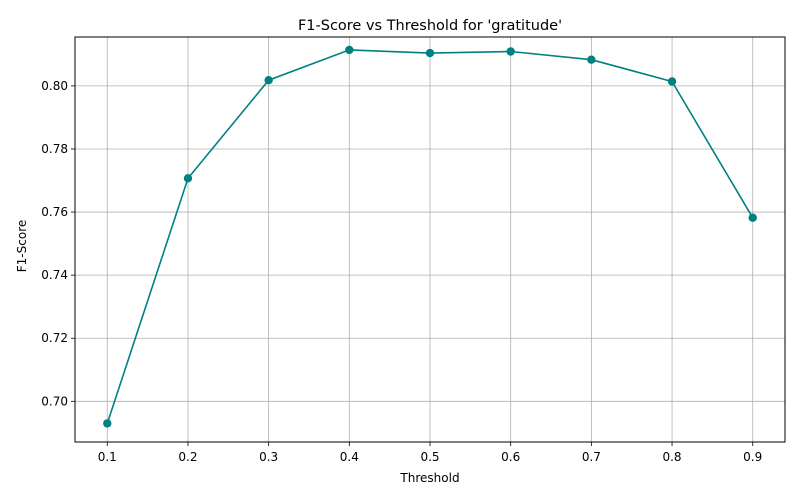  Describe the element at coordinates (349, 457) in the screenshot. I see `x-tick-label: 0.4` at that location.